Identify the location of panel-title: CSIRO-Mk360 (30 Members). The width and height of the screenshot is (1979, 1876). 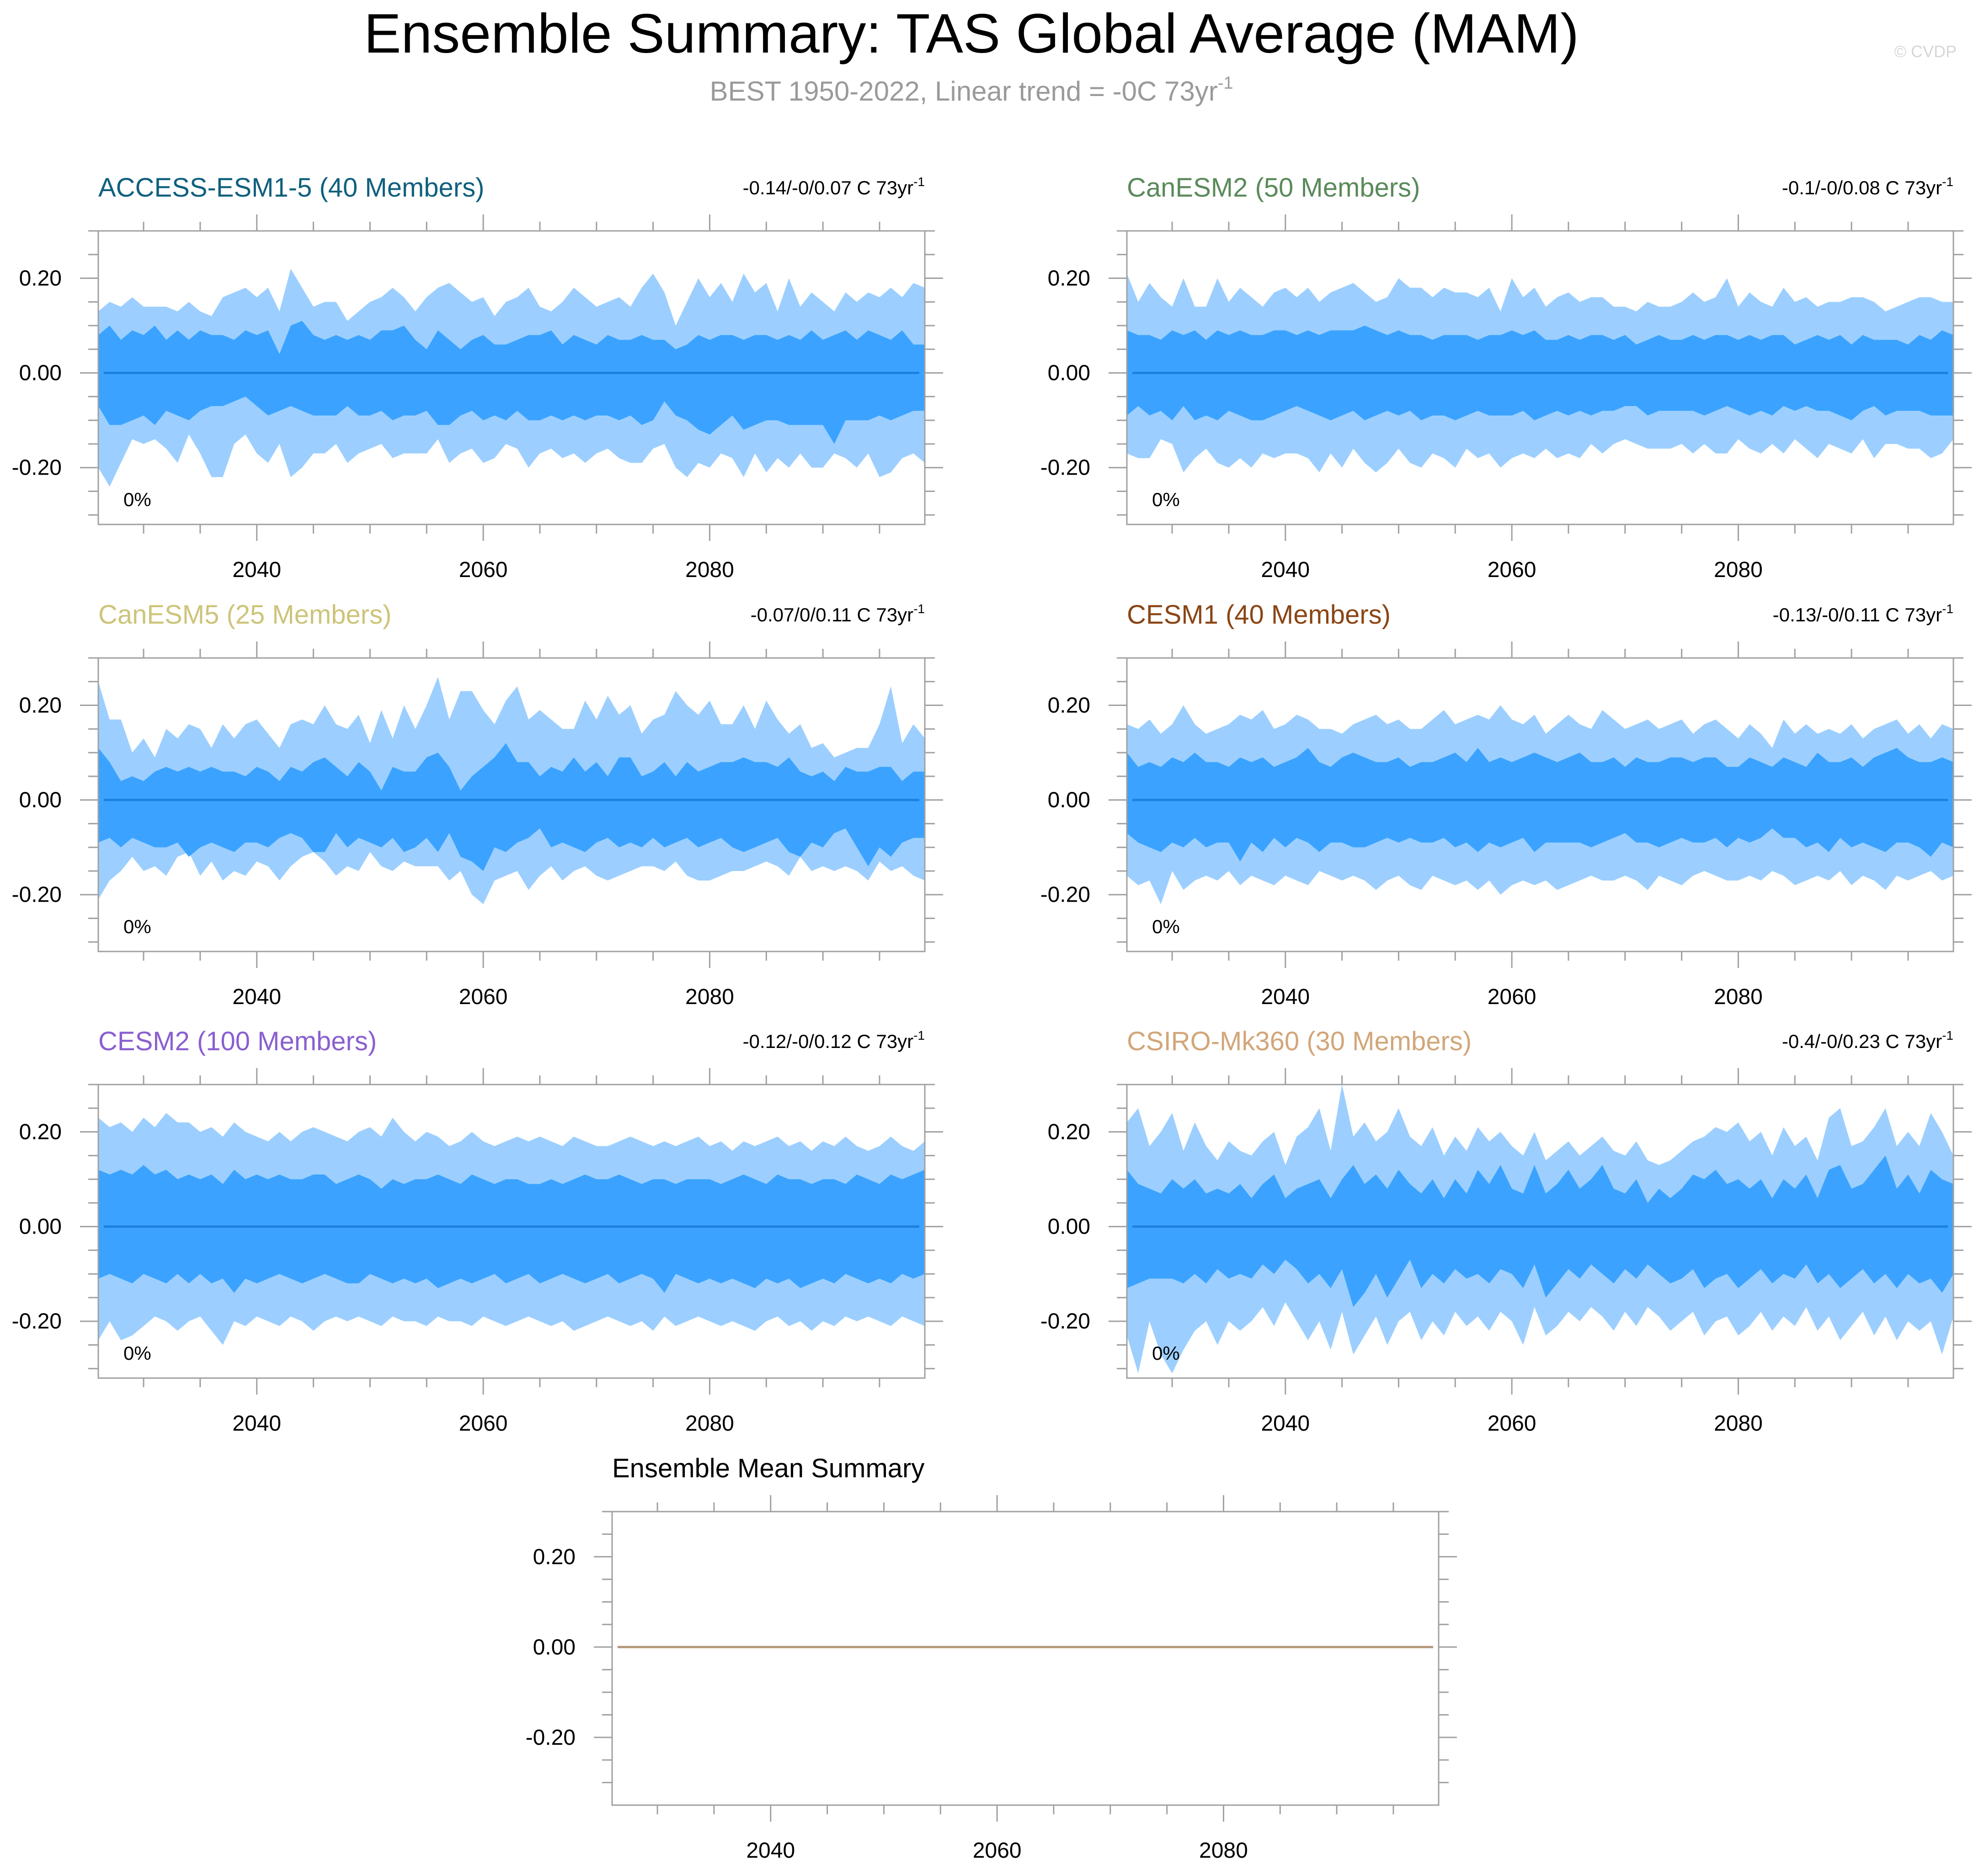
(1299, 1041).